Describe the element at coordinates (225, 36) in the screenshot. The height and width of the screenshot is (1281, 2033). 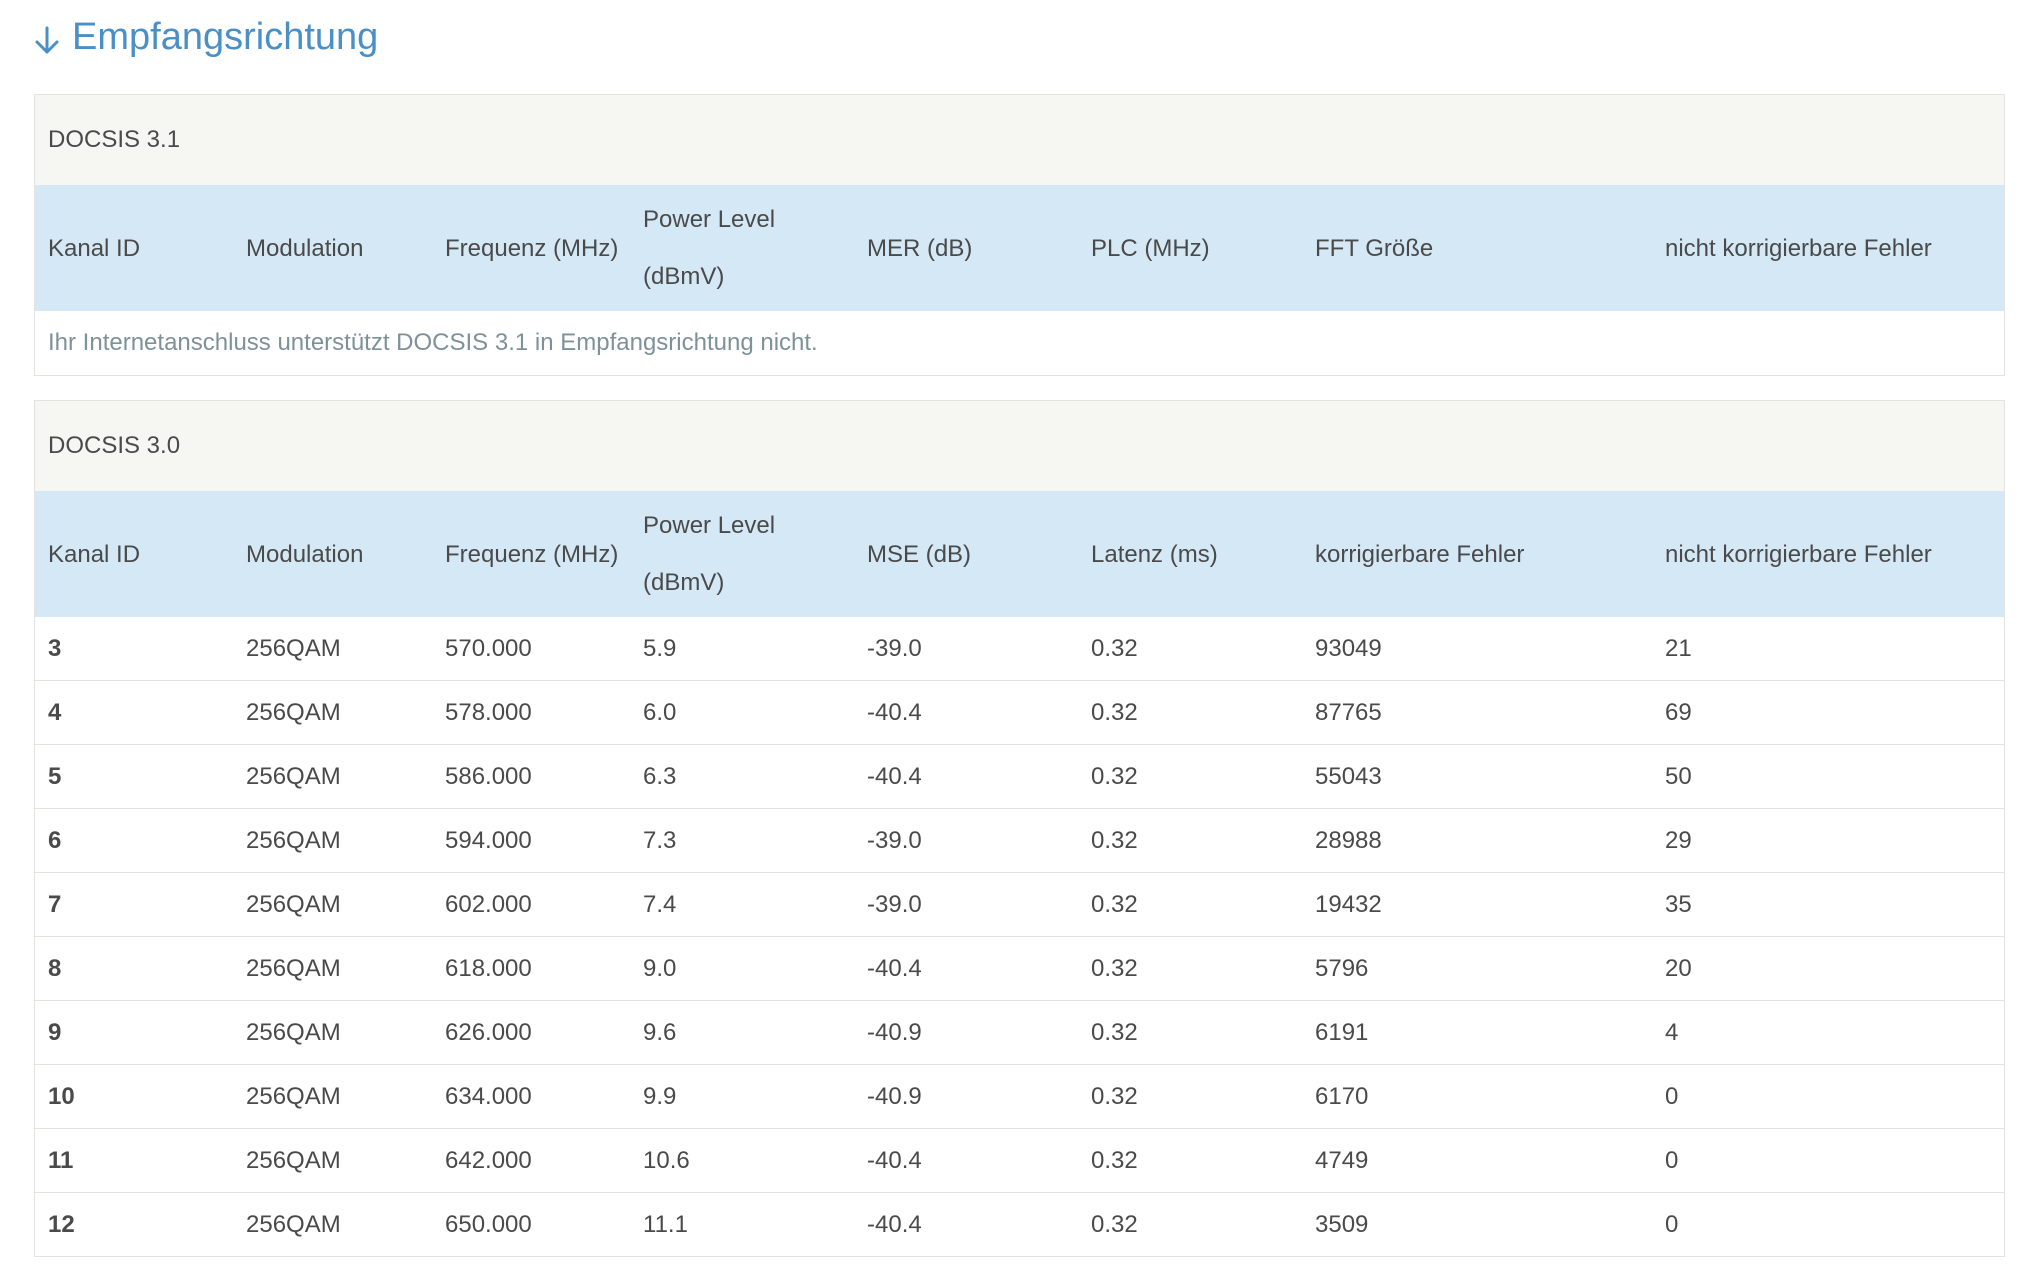
I see `heading-title: Empfangsrichtung` at that location.